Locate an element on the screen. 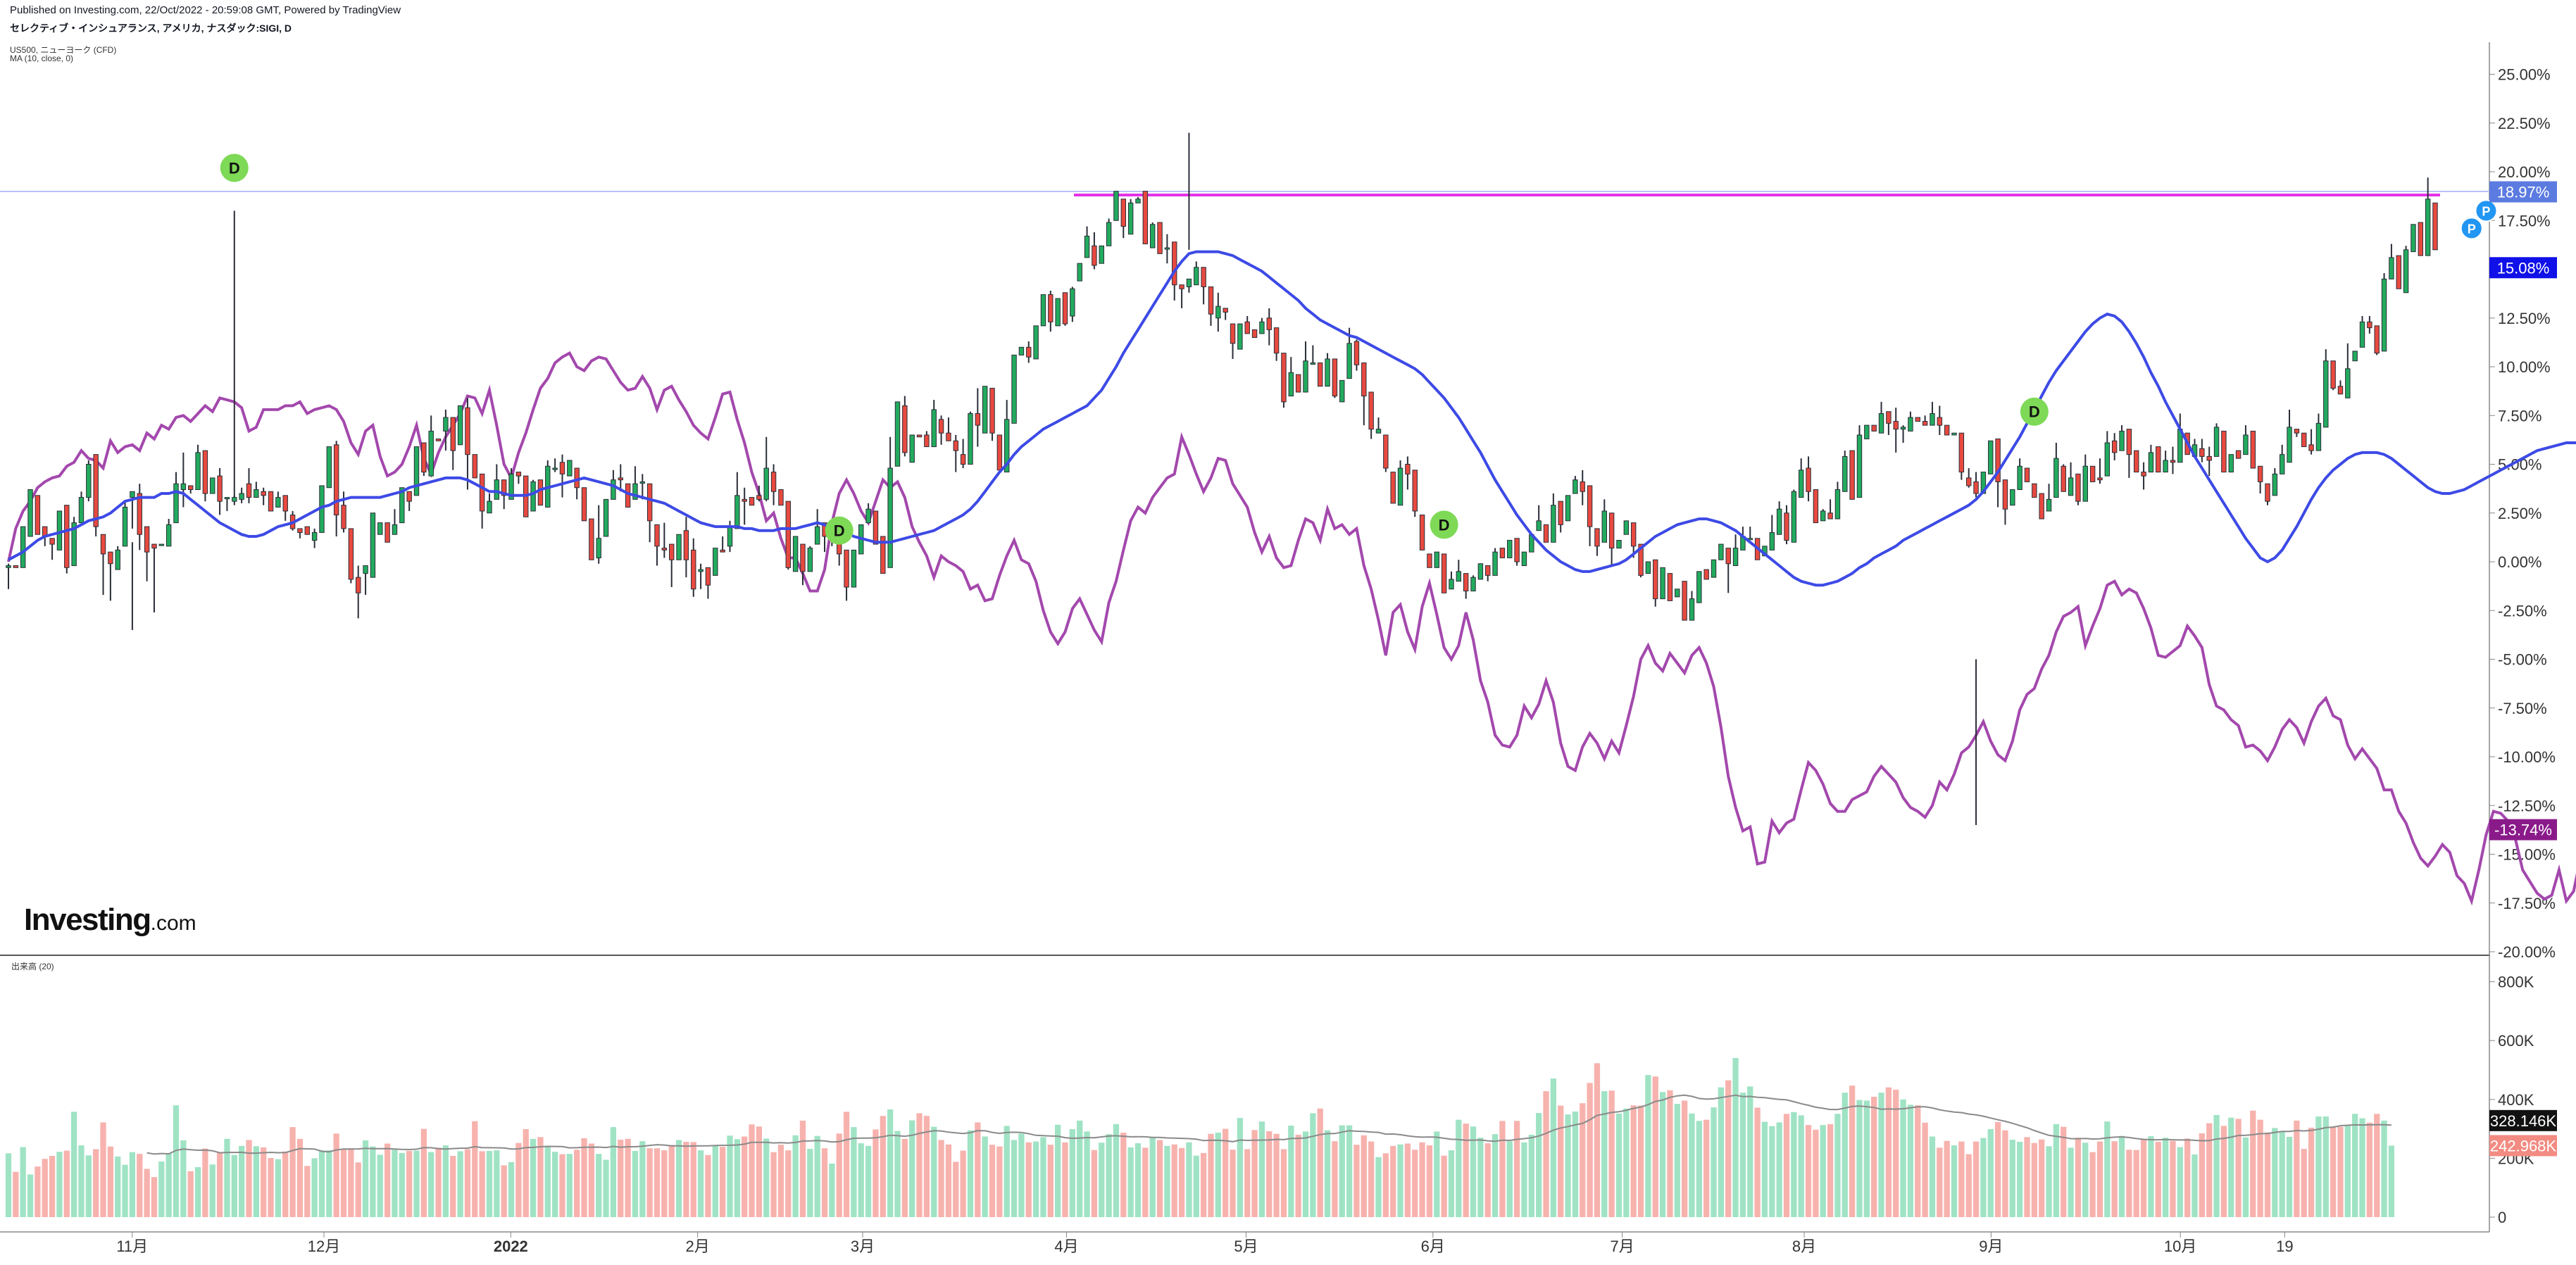 The image size is (2576, 1265). last-price-label-bg is located at coordinates (2523, 192).